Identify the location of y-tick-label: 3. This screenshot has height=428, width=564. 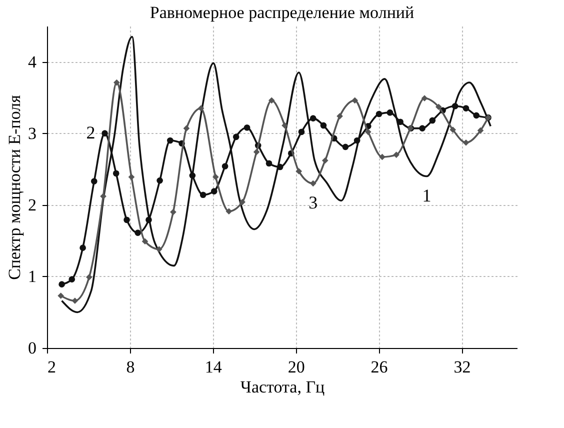
(32, 133).